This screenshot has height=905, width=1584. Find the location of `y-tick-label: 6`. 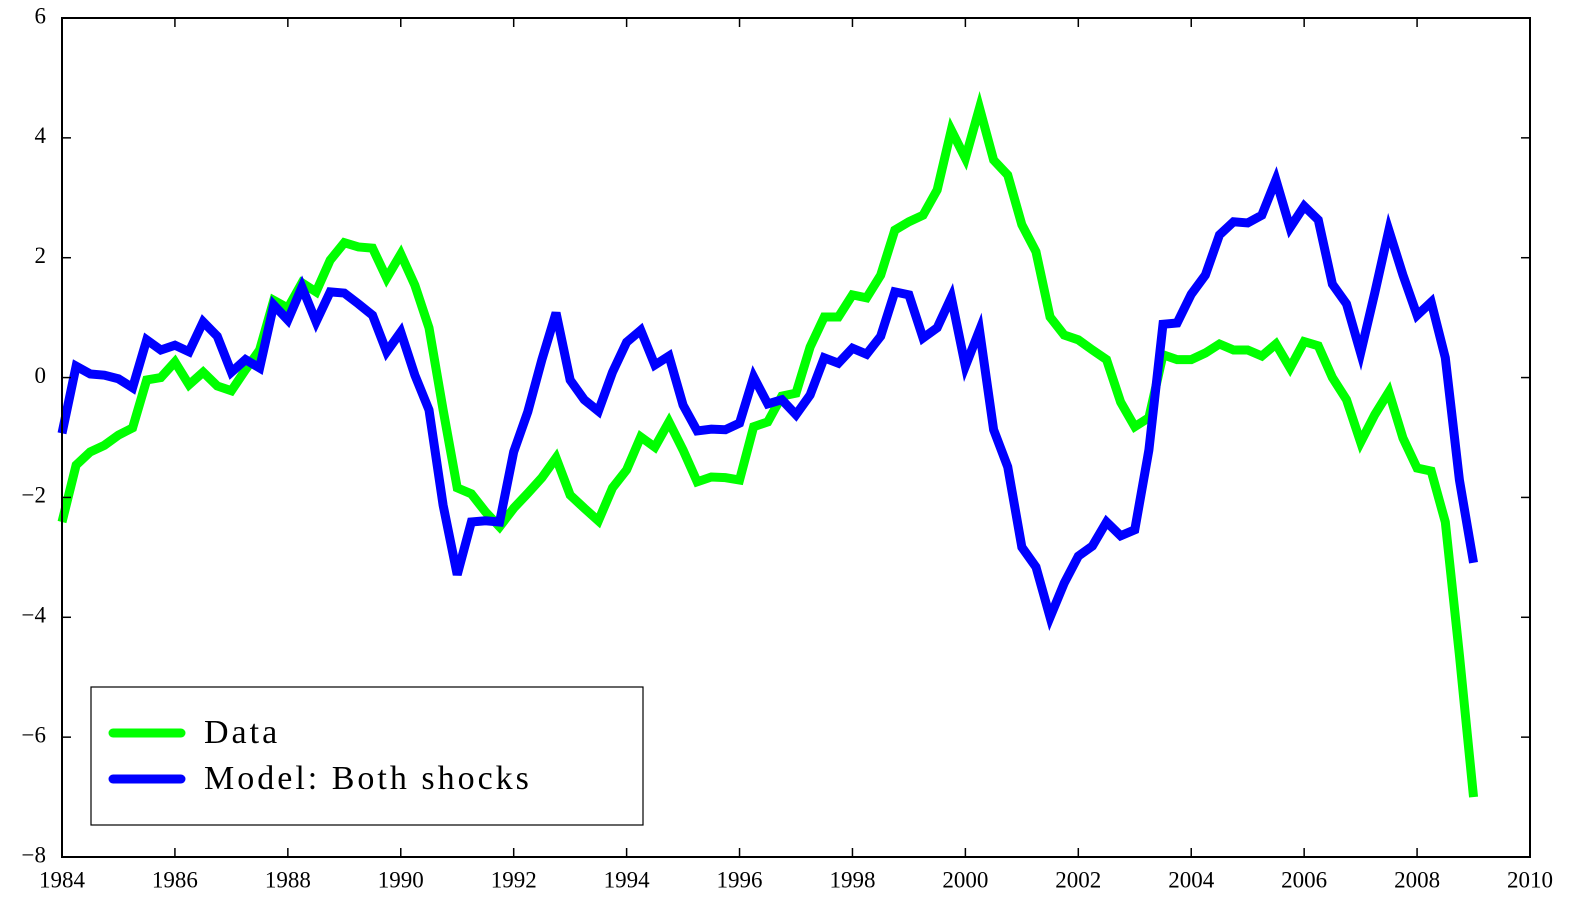

y-tick-label: 6 is located at coordinates (41, 15).